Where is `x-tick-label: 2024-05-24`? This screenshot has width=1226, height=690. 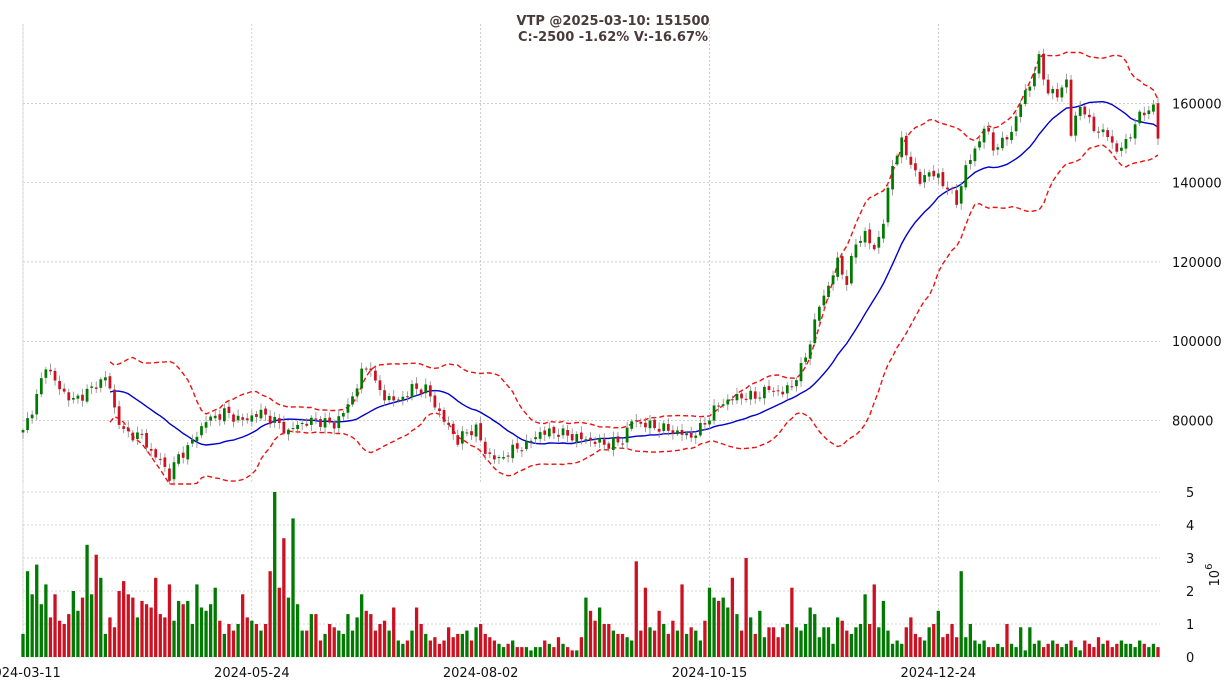 x-tick-label: 2024-05-24 is located at coordinates (252, 673).